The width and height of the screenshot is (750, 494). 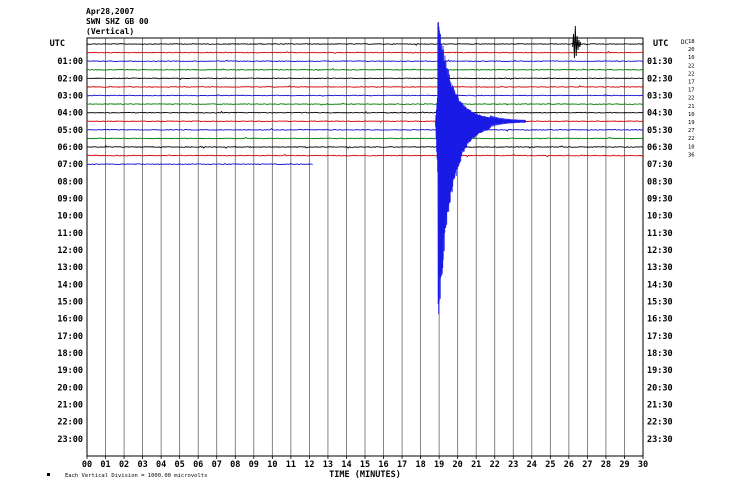 I want to click on x-tick-label: 06, so click(x=198, y=465).